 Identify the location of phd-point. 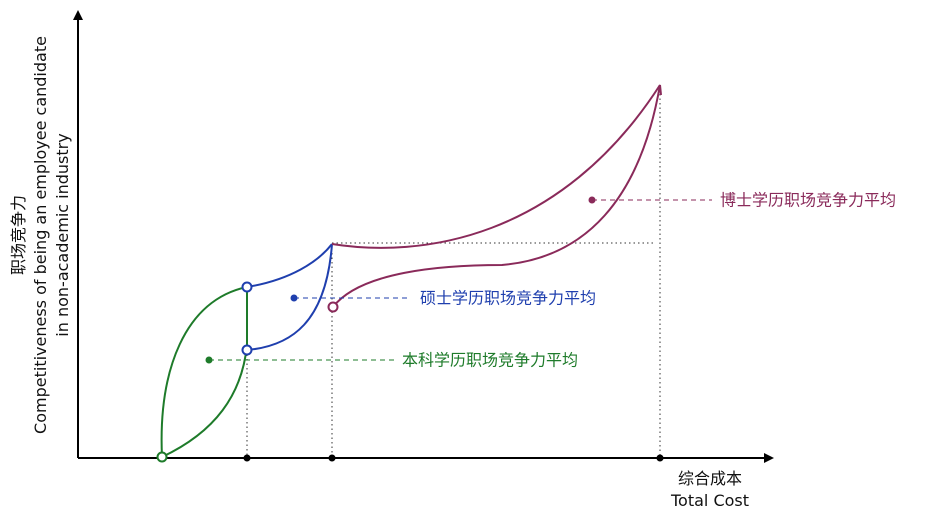
(333, 307).